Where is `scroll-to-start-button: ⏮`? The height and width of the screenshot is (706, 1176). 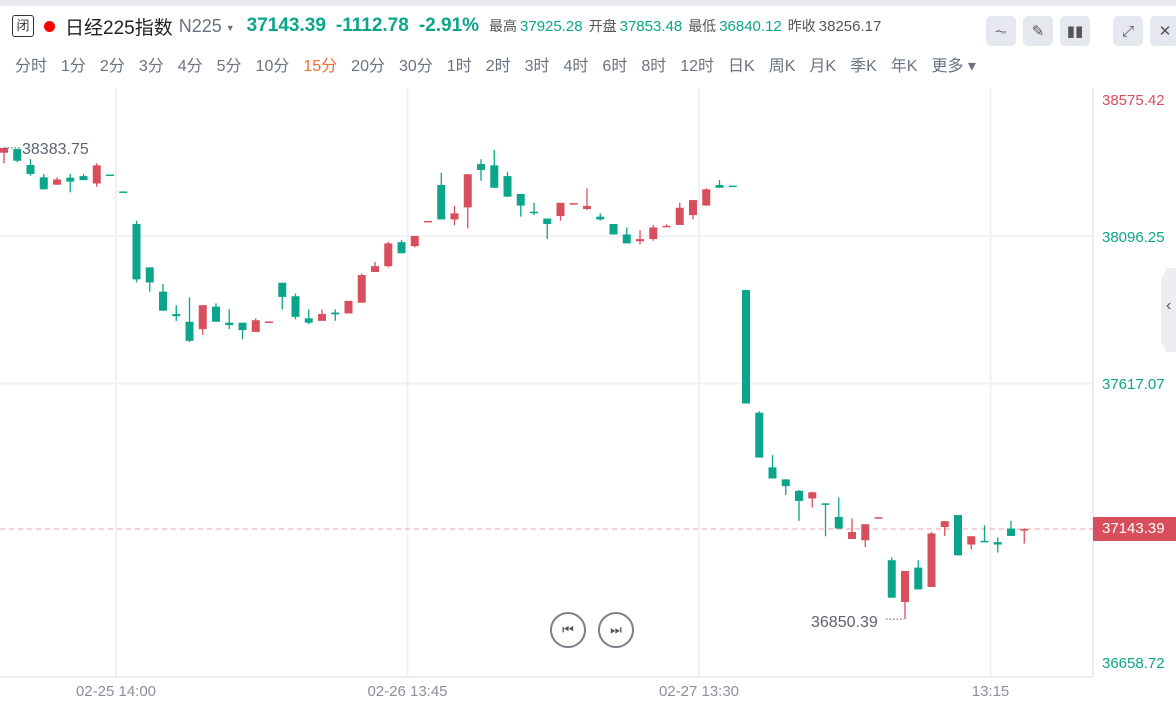
scroll-to-start-button: ⏮ is located at coordinates (568, 630).